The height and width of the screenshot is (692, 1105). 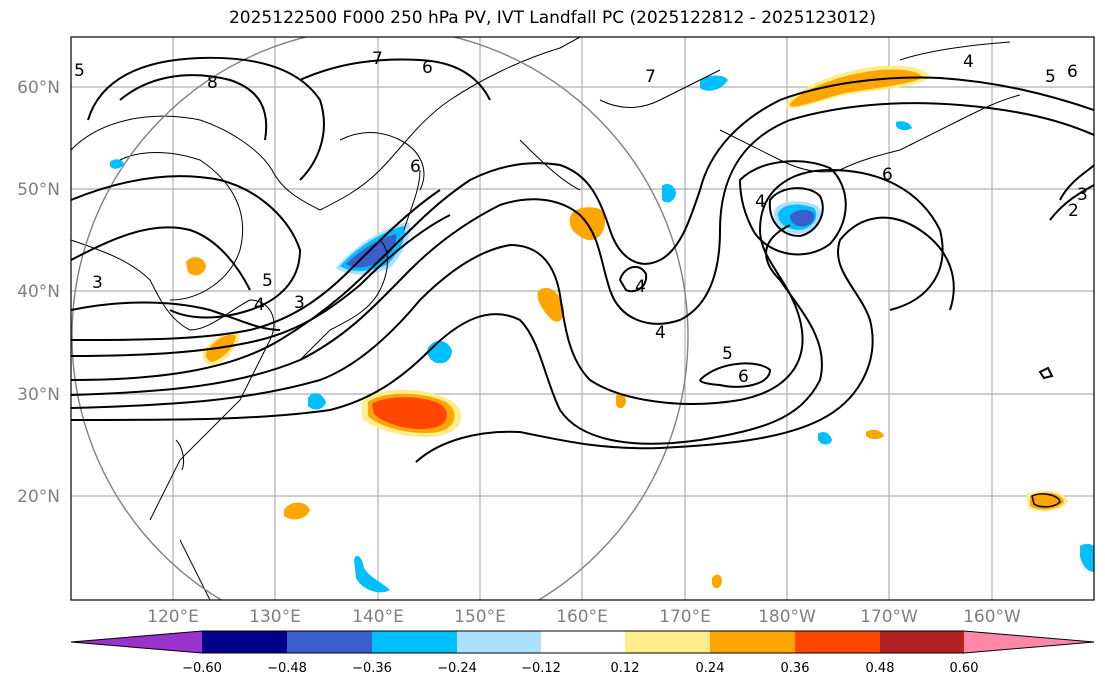 I want to click on lon-label: 160°E, so click(x=582, y=617).